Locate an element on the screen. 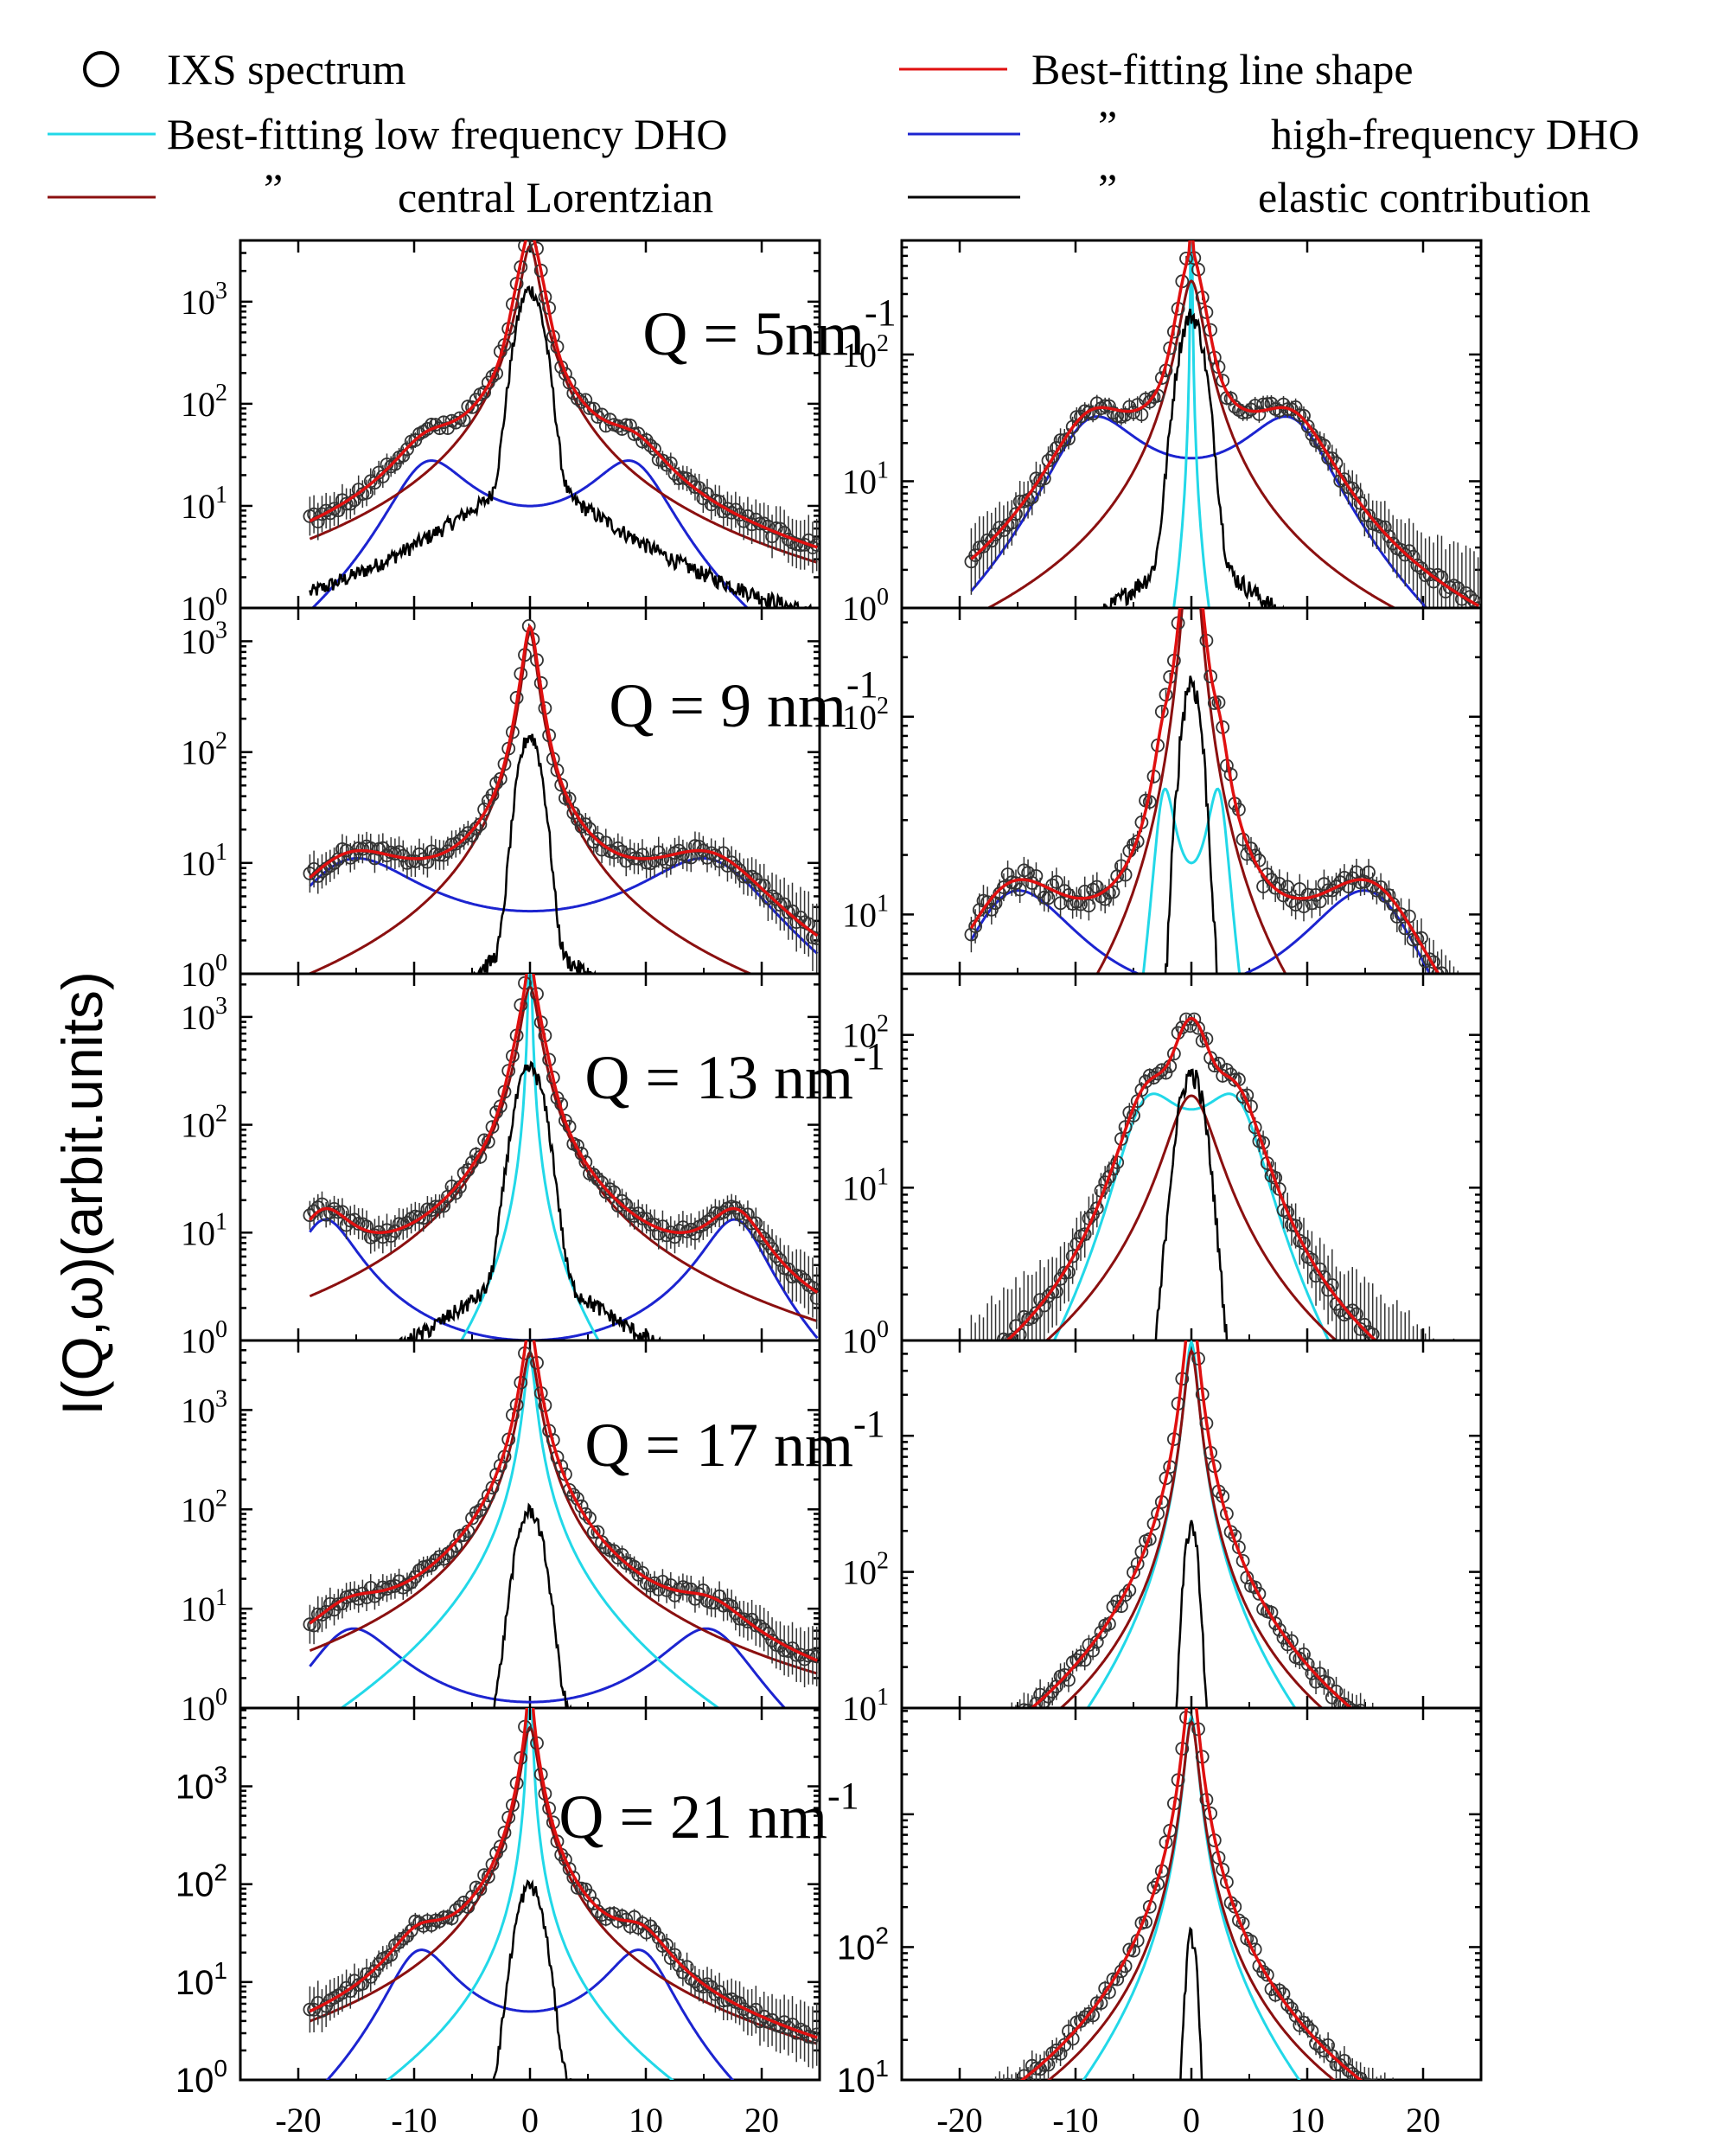  legend-ditto-high-dho: ” is located at coordinates (1107, 126).